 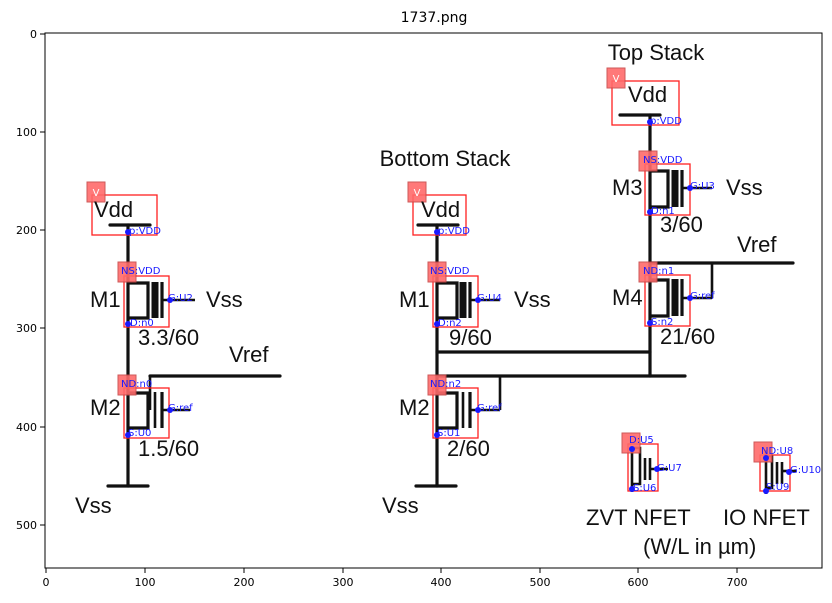 I want to click on x-tick-label: 0, so click(x=46, y=582).